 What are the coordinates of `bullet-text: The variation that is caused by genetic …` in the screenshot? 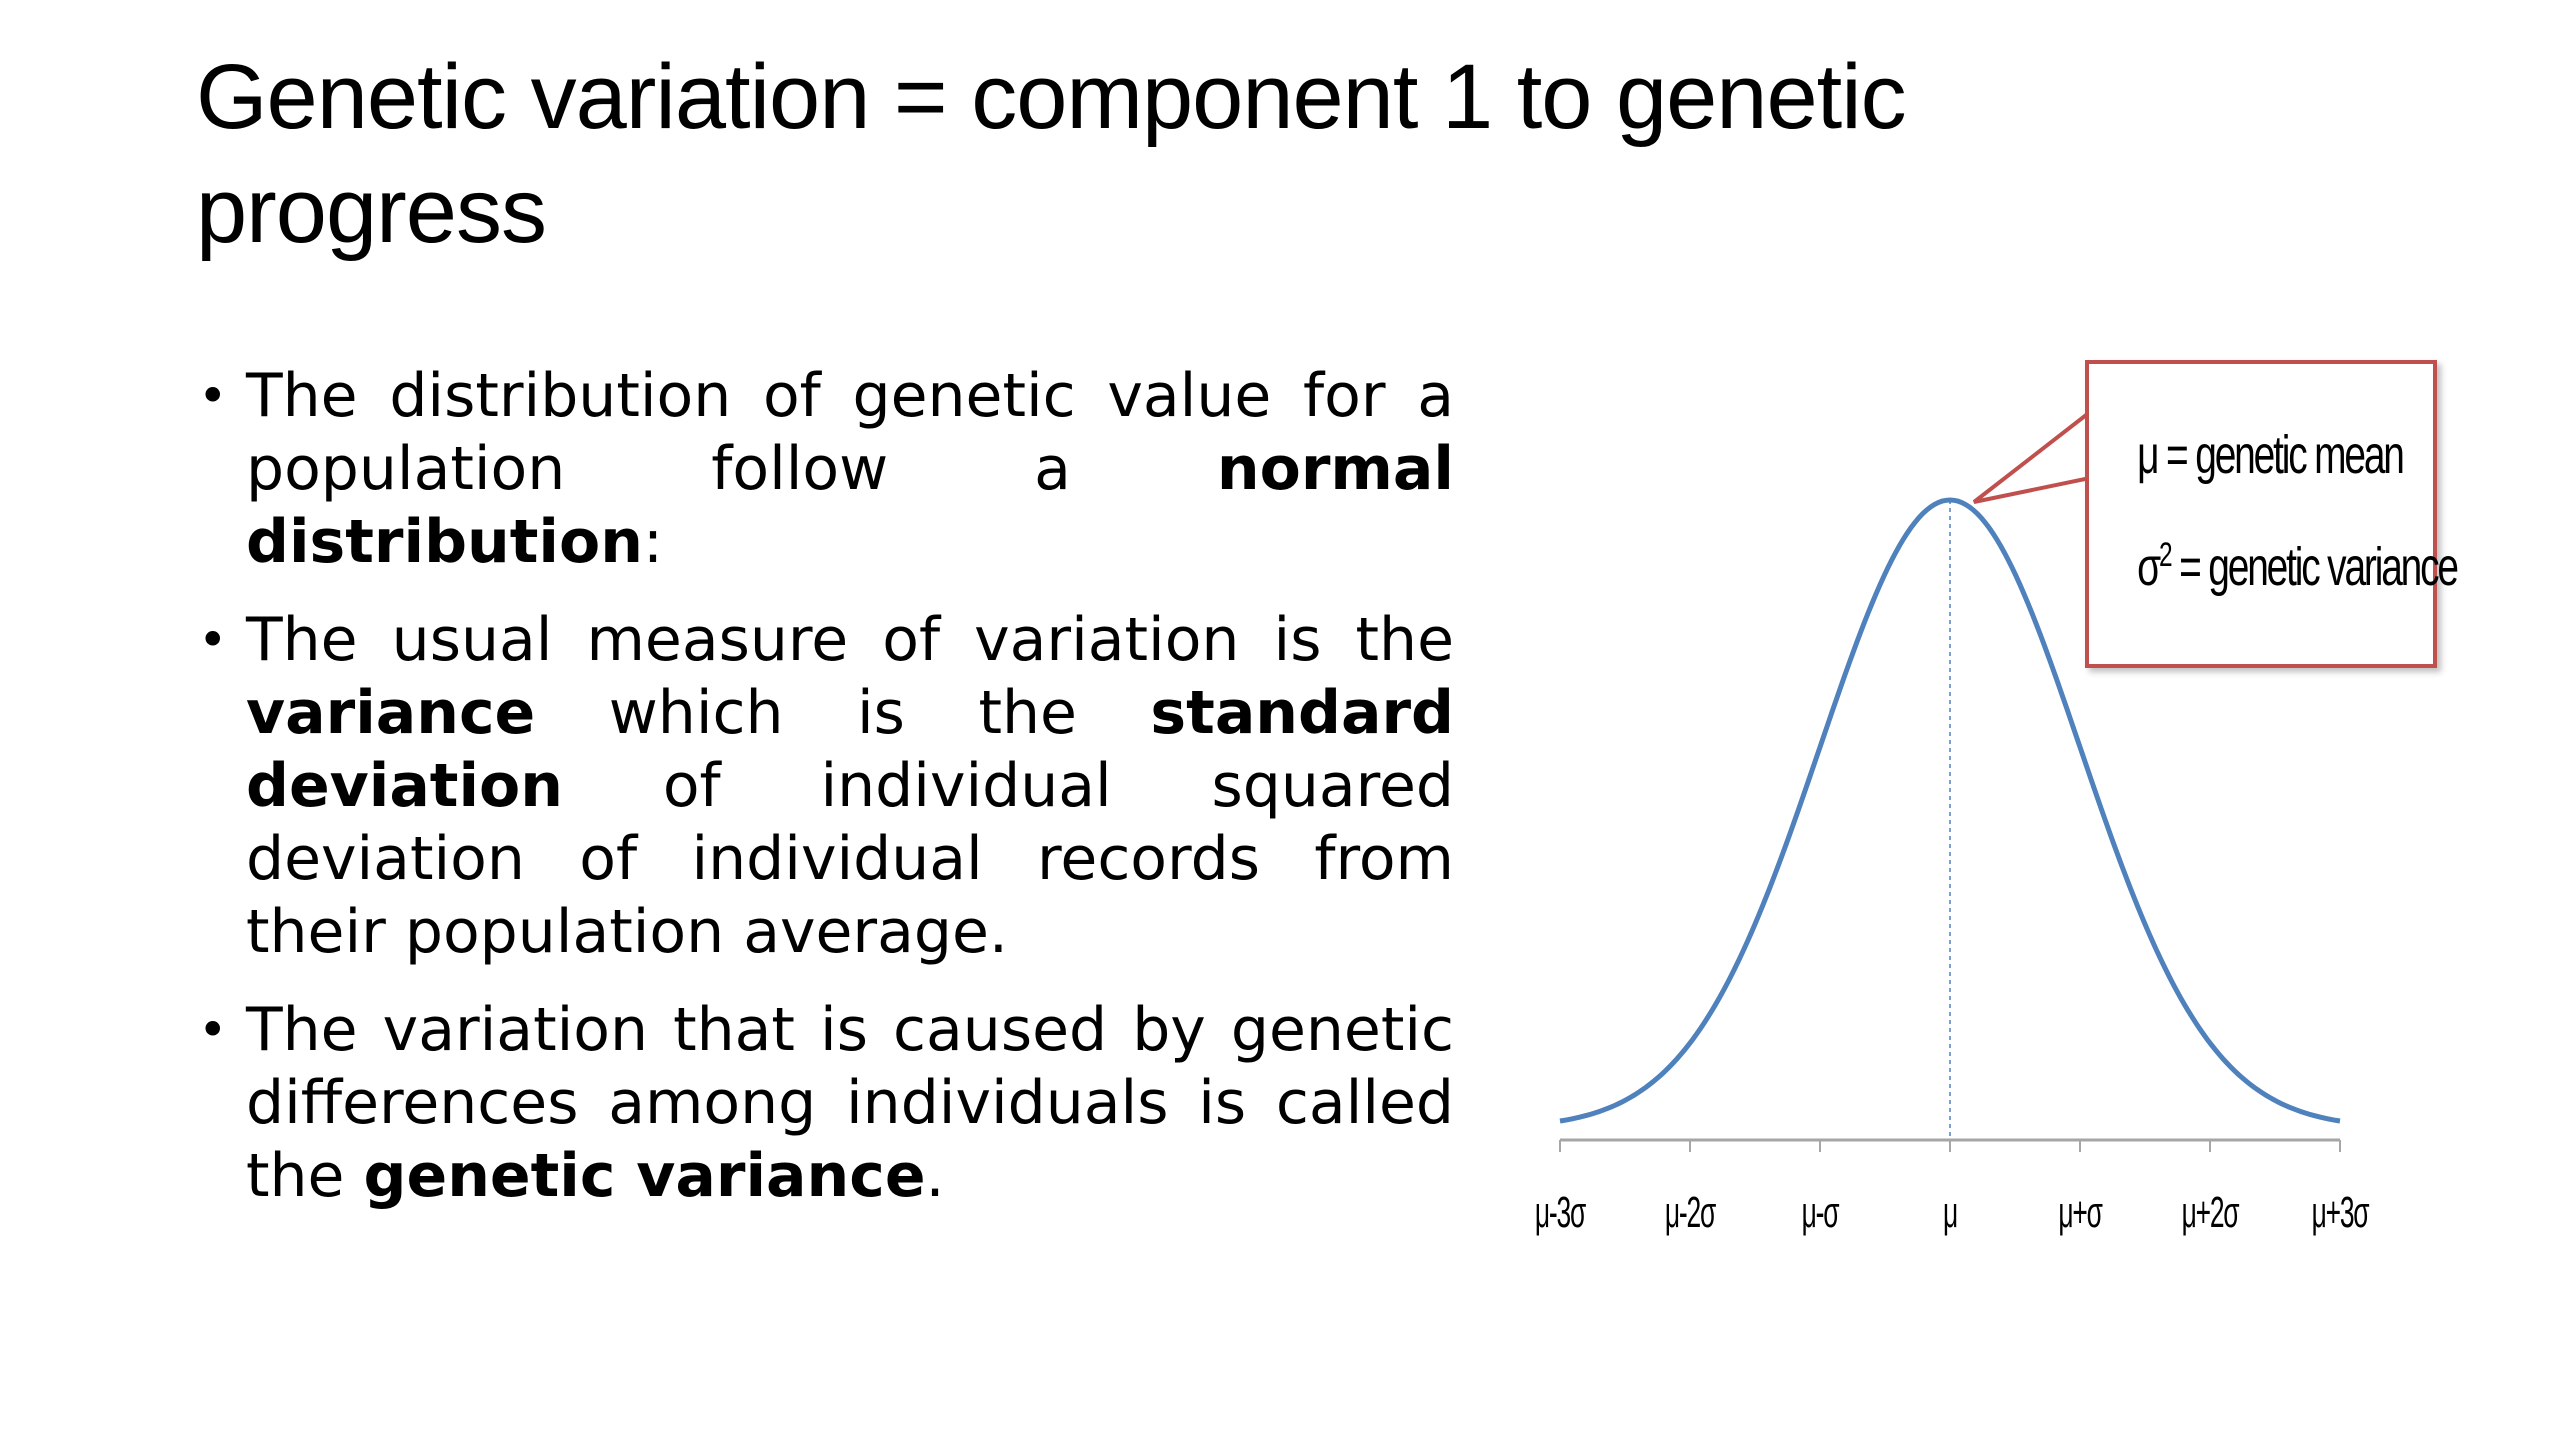 It's located at (850, 1103).